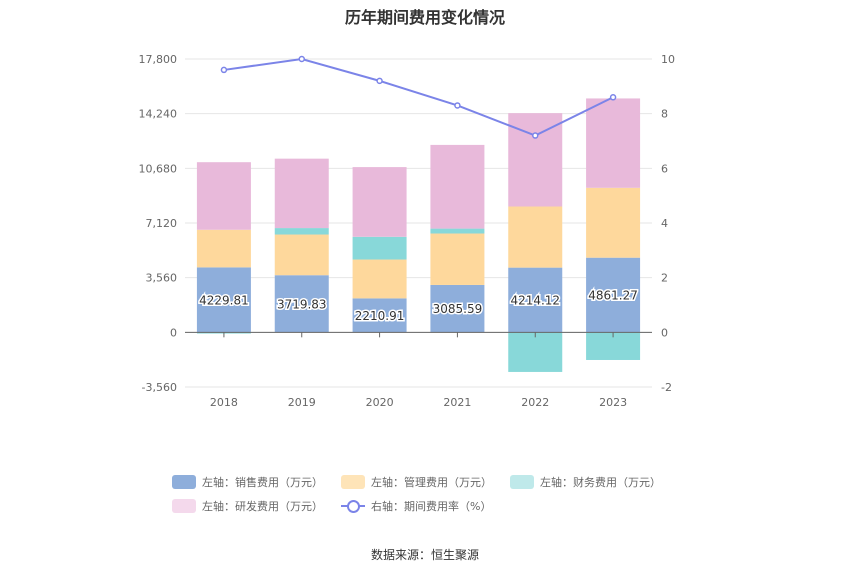  I want to click on legend-label-admin: 左轴：管理费用（万元）, so click(431, 482).